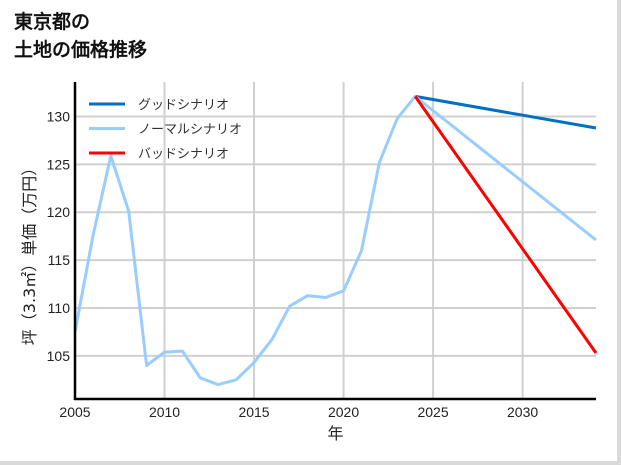 This screenshot has width=621, height=465. What do you see at coordinates (52, 22) in the screenshot?
I see `title-line-1: 東京都の` at bounding box center [52, 22].